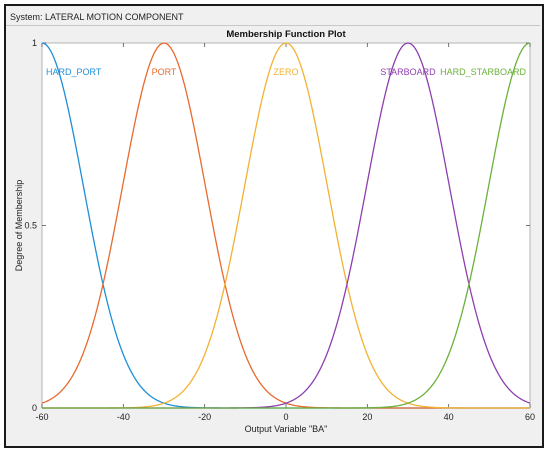 The height and width of the screenshot is (455, 550). Describe the element at coordinates (367, 417) in the screenshot. I see `x-tick-label: 20` at that location.